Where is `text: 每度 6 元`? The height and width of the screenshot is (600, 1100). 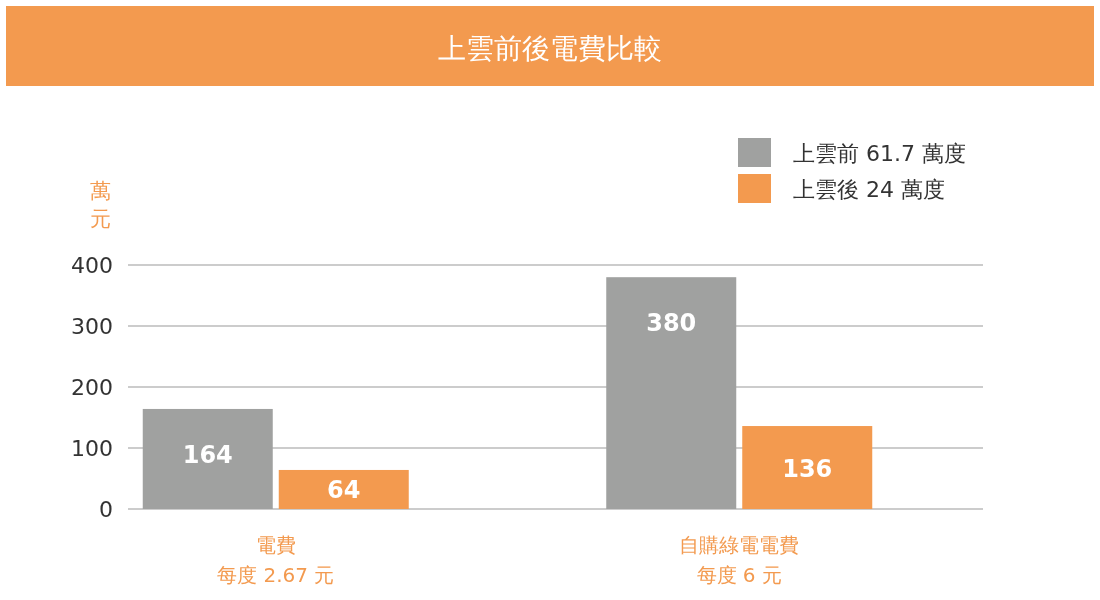 text: 每度 6 元 is located at coordinates (739, 575).